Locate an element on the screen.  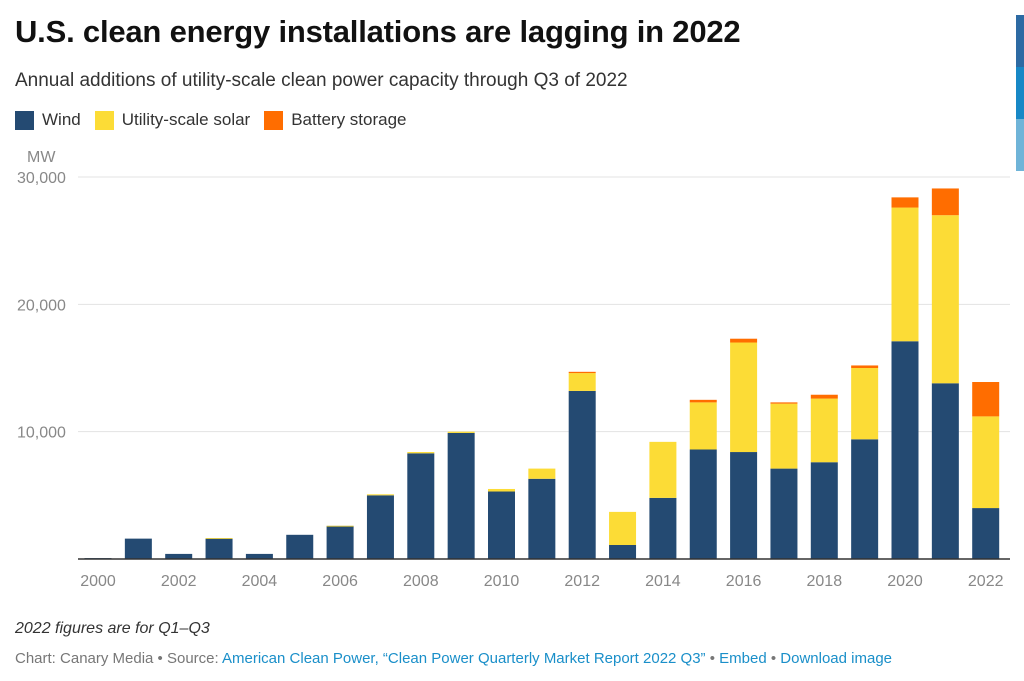
embed-link: Embed is located at coordinates (743, 658).